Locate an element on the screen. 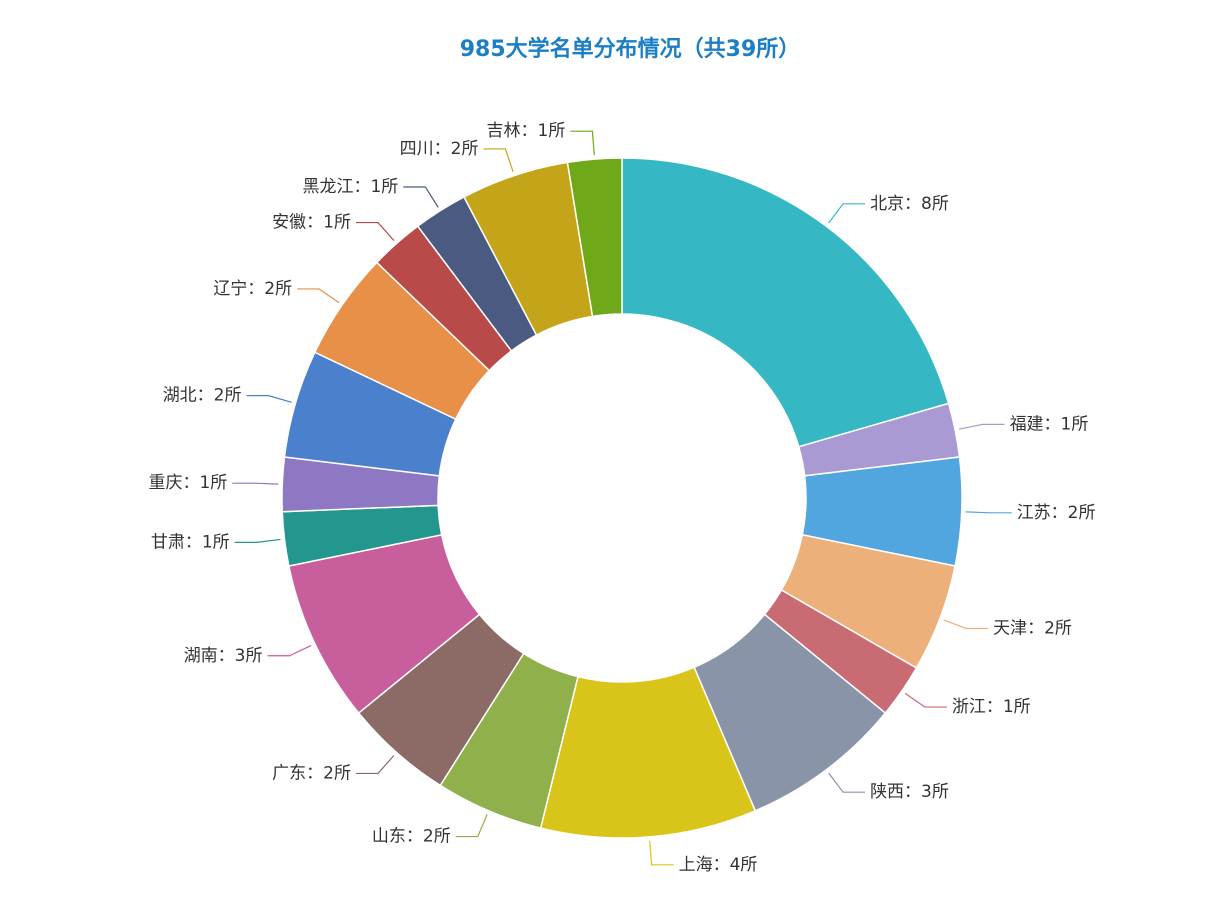 The width and height of the screenshot is (1230, 898). slice-label: 湖北：2所 is located at coordinates (202, 396).